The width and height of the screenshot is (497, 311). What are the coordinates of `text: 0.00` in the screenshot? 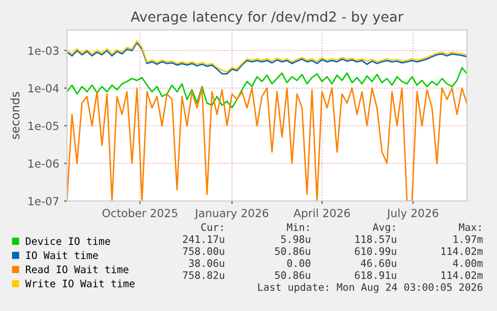 It's located at (298, 263).